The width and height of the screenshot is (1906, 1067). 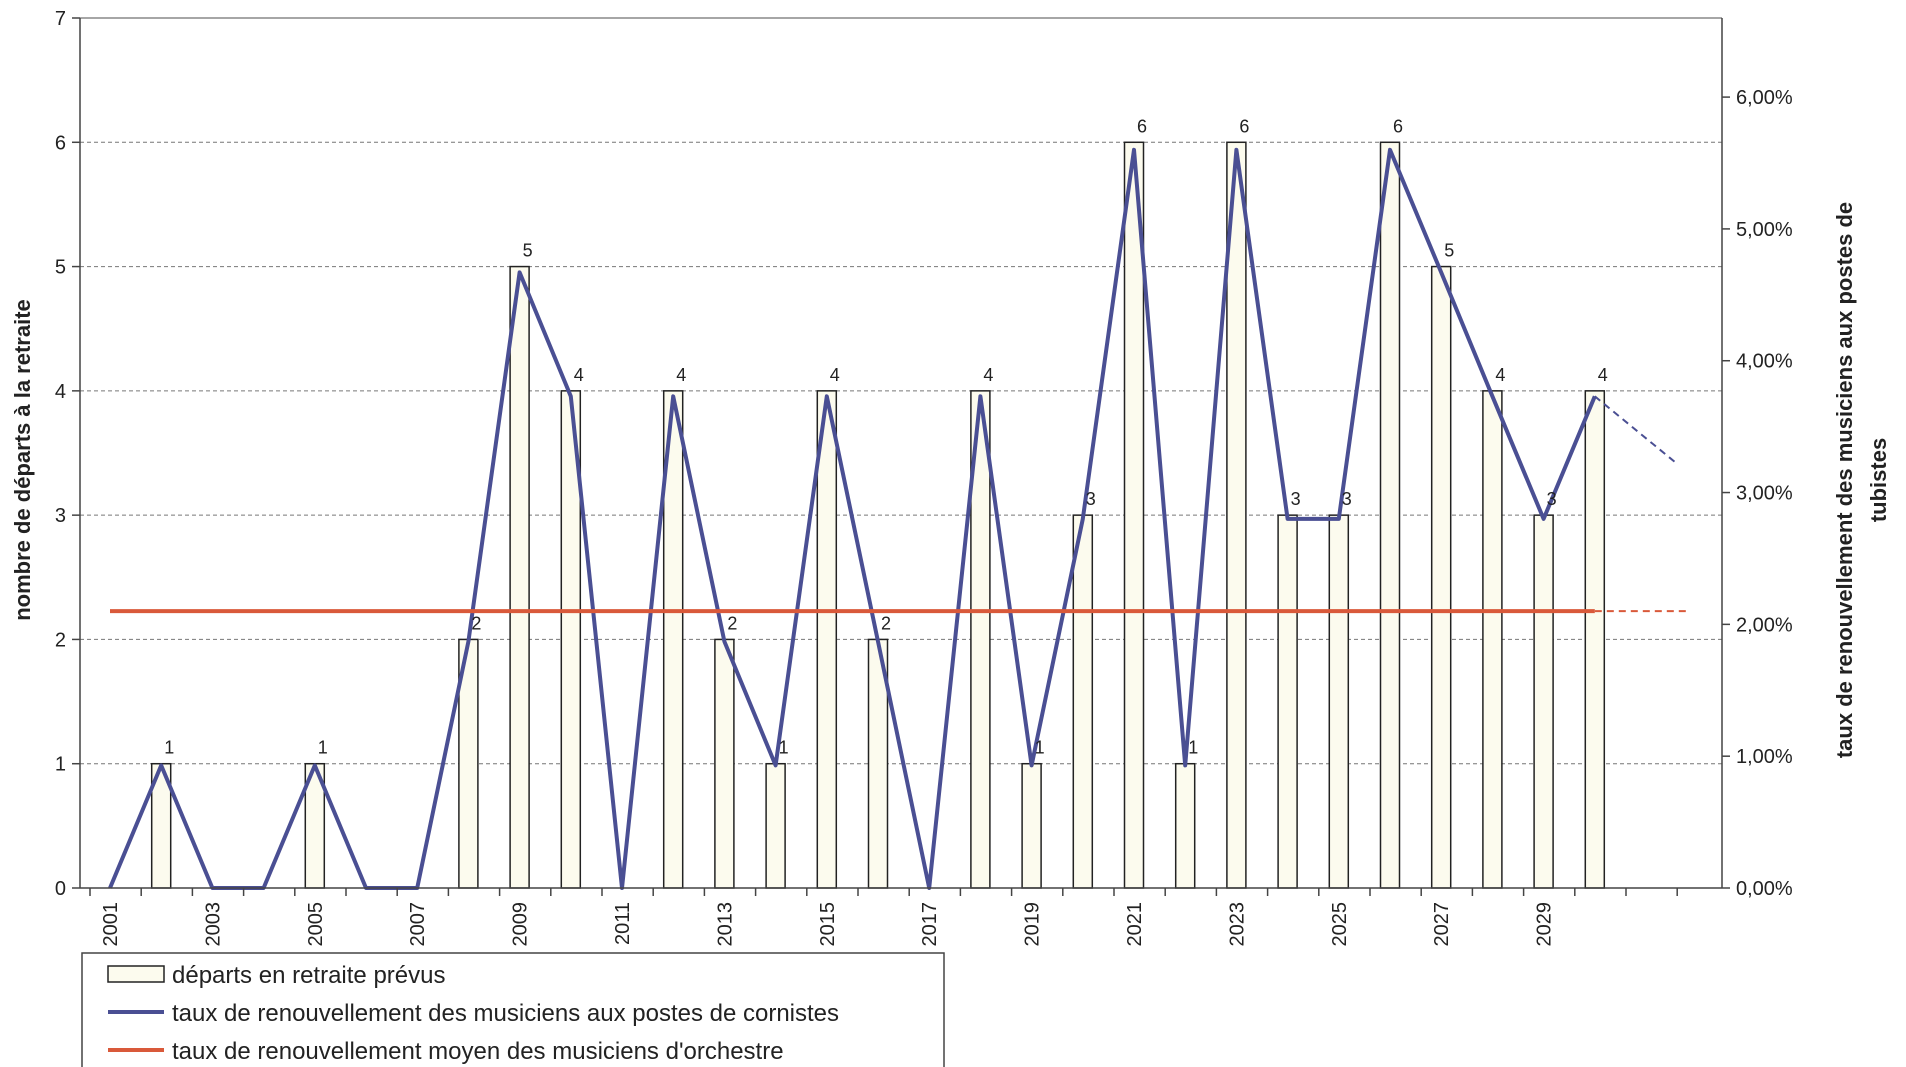 What do you see at coordinates (1764, 230) in the screenshot?
I see `y-right-tick-label: 5,00%` at bounding box center [1764, 230].